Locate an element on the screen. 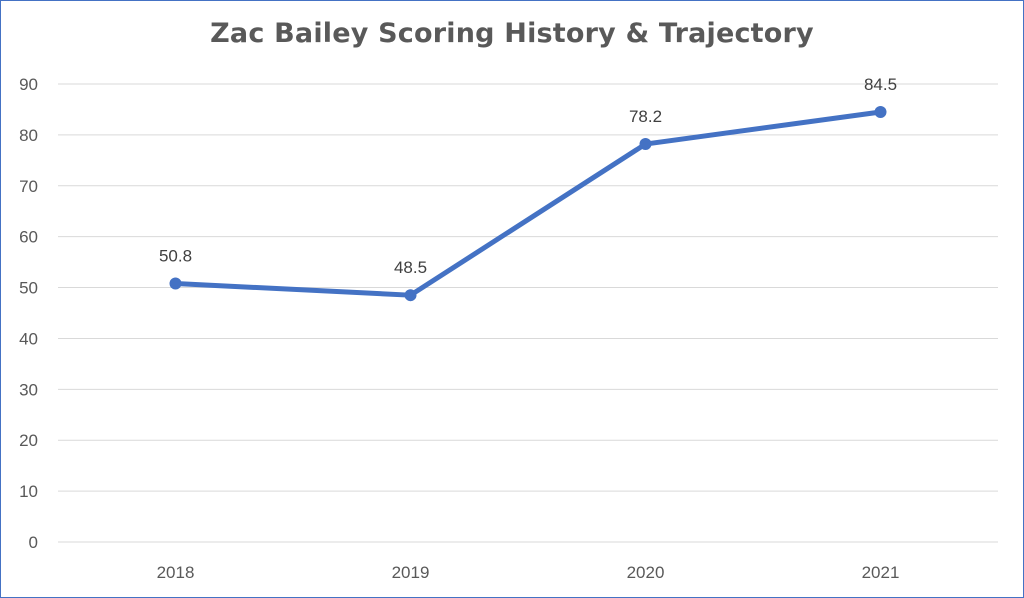 This screenshot has width=1024, height=598. y-tick-label-0: 0 is located at coordinates (33, 542).